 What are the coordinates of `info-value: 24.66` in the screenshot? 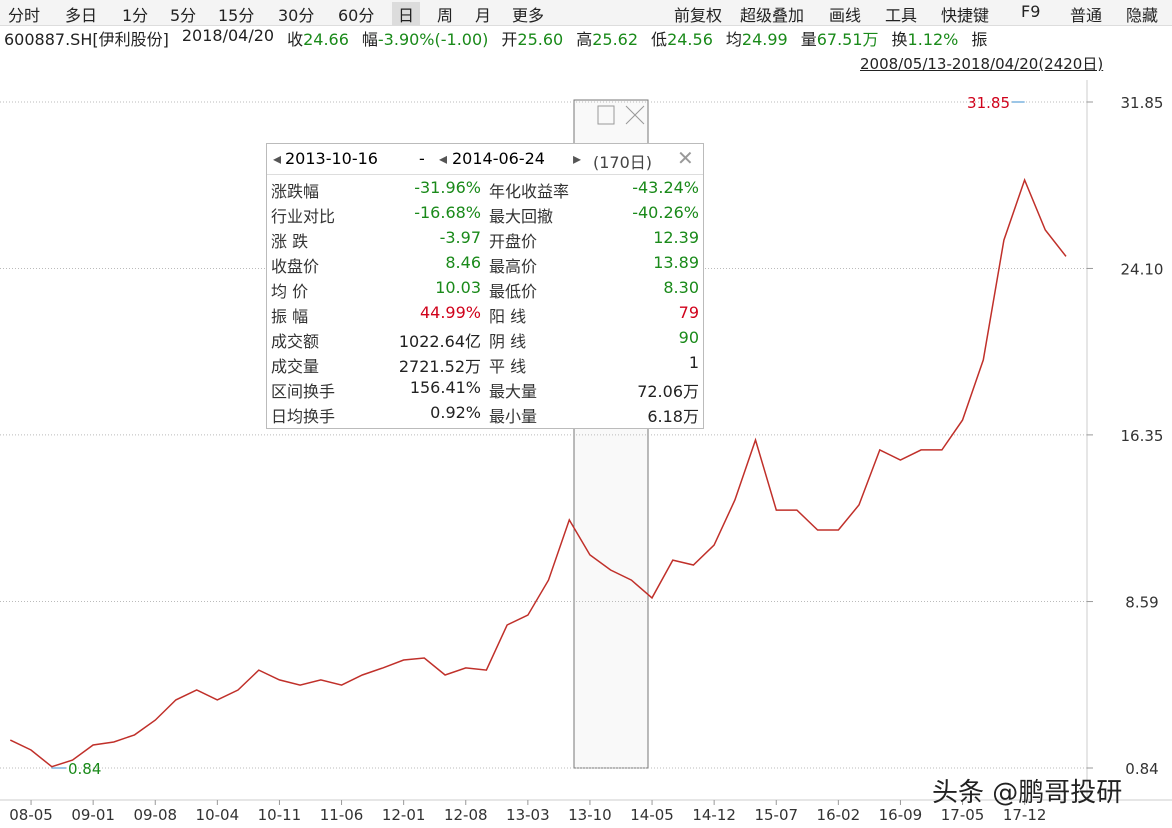 It's located at (326, 39).